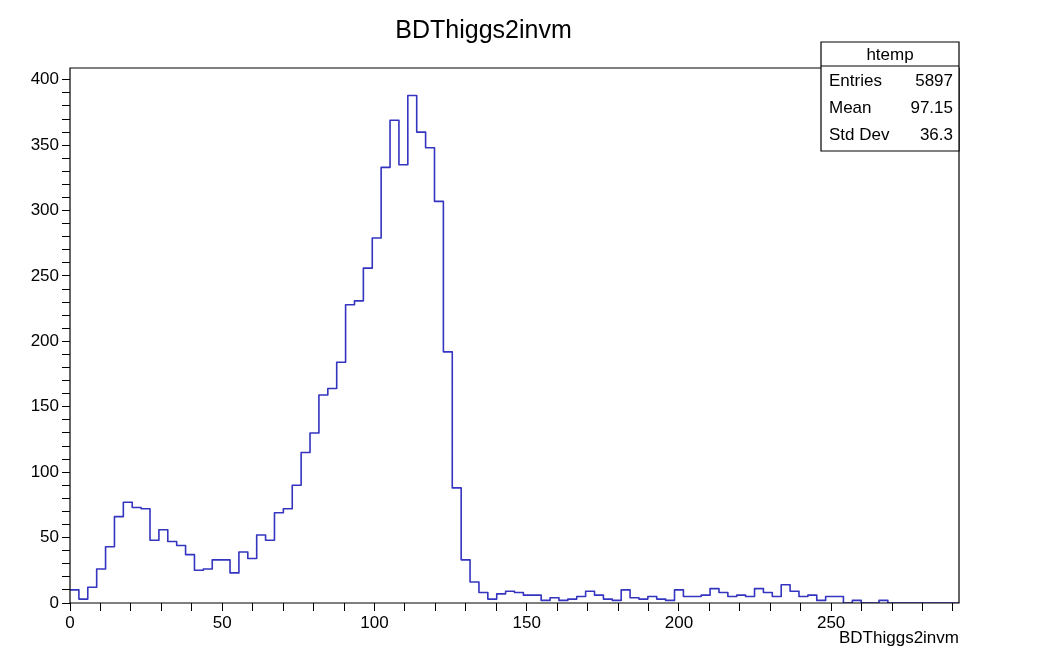 The height and width of the screenshot is (659, 1051). I want to click on y-tick-label: 50, so click(49, 537).